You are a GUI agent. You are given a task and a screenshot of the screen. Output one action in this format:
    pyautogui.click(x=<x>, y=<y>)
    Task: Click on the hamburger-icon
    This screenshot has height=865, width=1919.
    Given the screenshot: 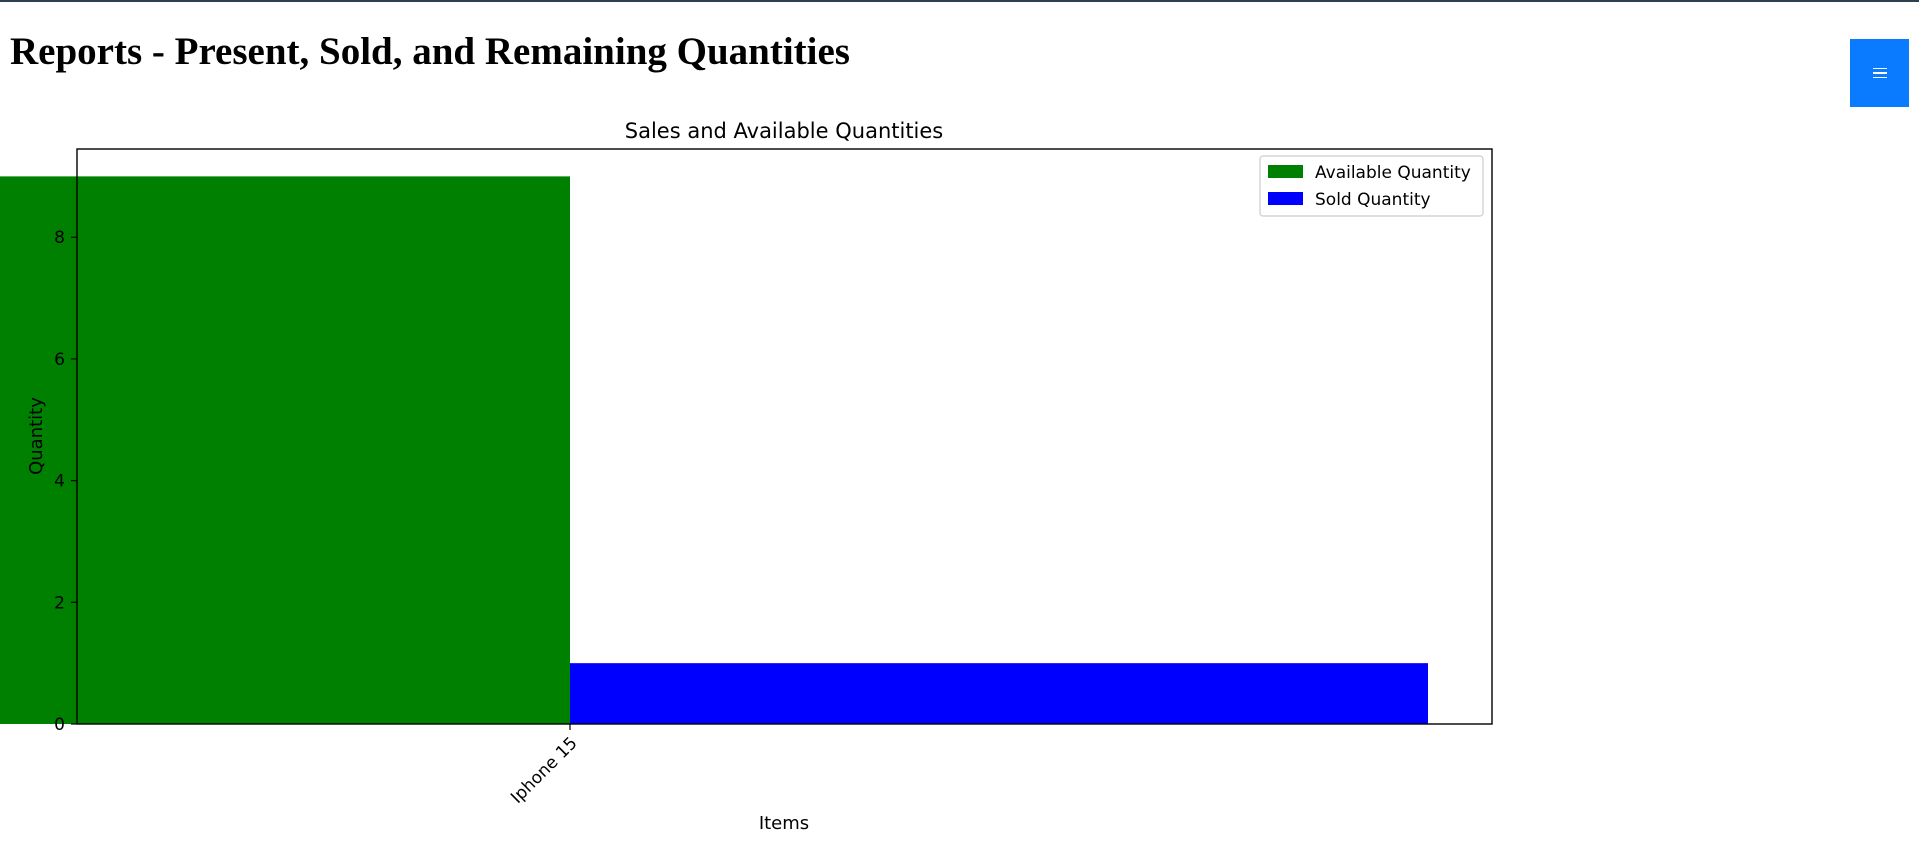 What is the action you would take?
    pyautogui.click(x=1879, y=73)
    